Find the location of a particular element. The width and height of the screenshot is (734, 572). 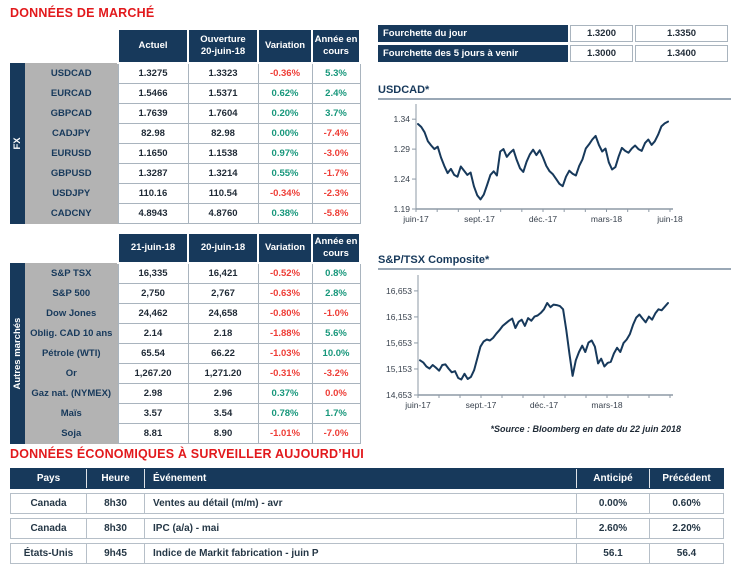

range-label: Fourchette du jour is located at coordinates (473, 33).